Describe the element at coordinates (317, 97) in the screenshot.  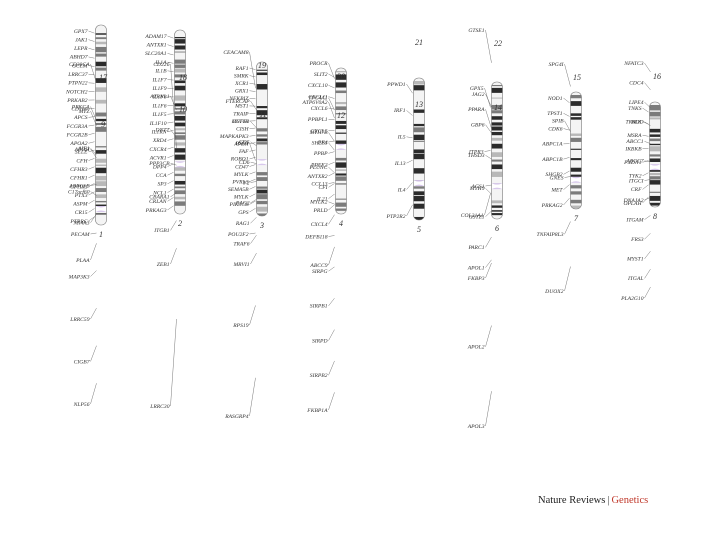
I see `gene-label: CXCL11` at that location.